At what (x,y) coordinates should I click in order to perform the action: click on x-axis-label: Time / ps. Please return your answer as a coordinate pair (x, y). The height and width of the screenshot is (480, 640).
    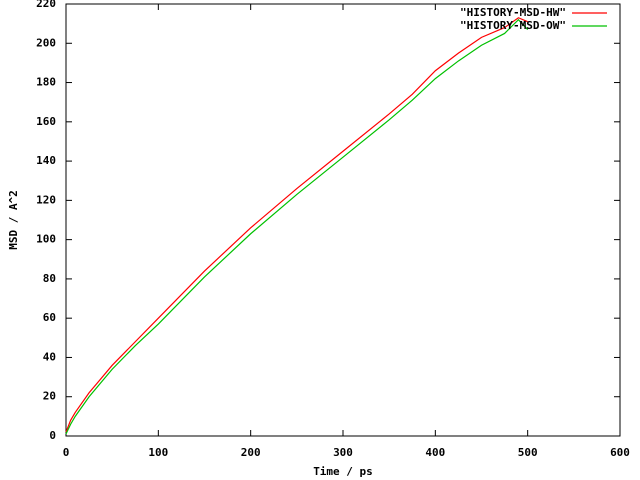
    Looking at the image, I should click on (343, 471).